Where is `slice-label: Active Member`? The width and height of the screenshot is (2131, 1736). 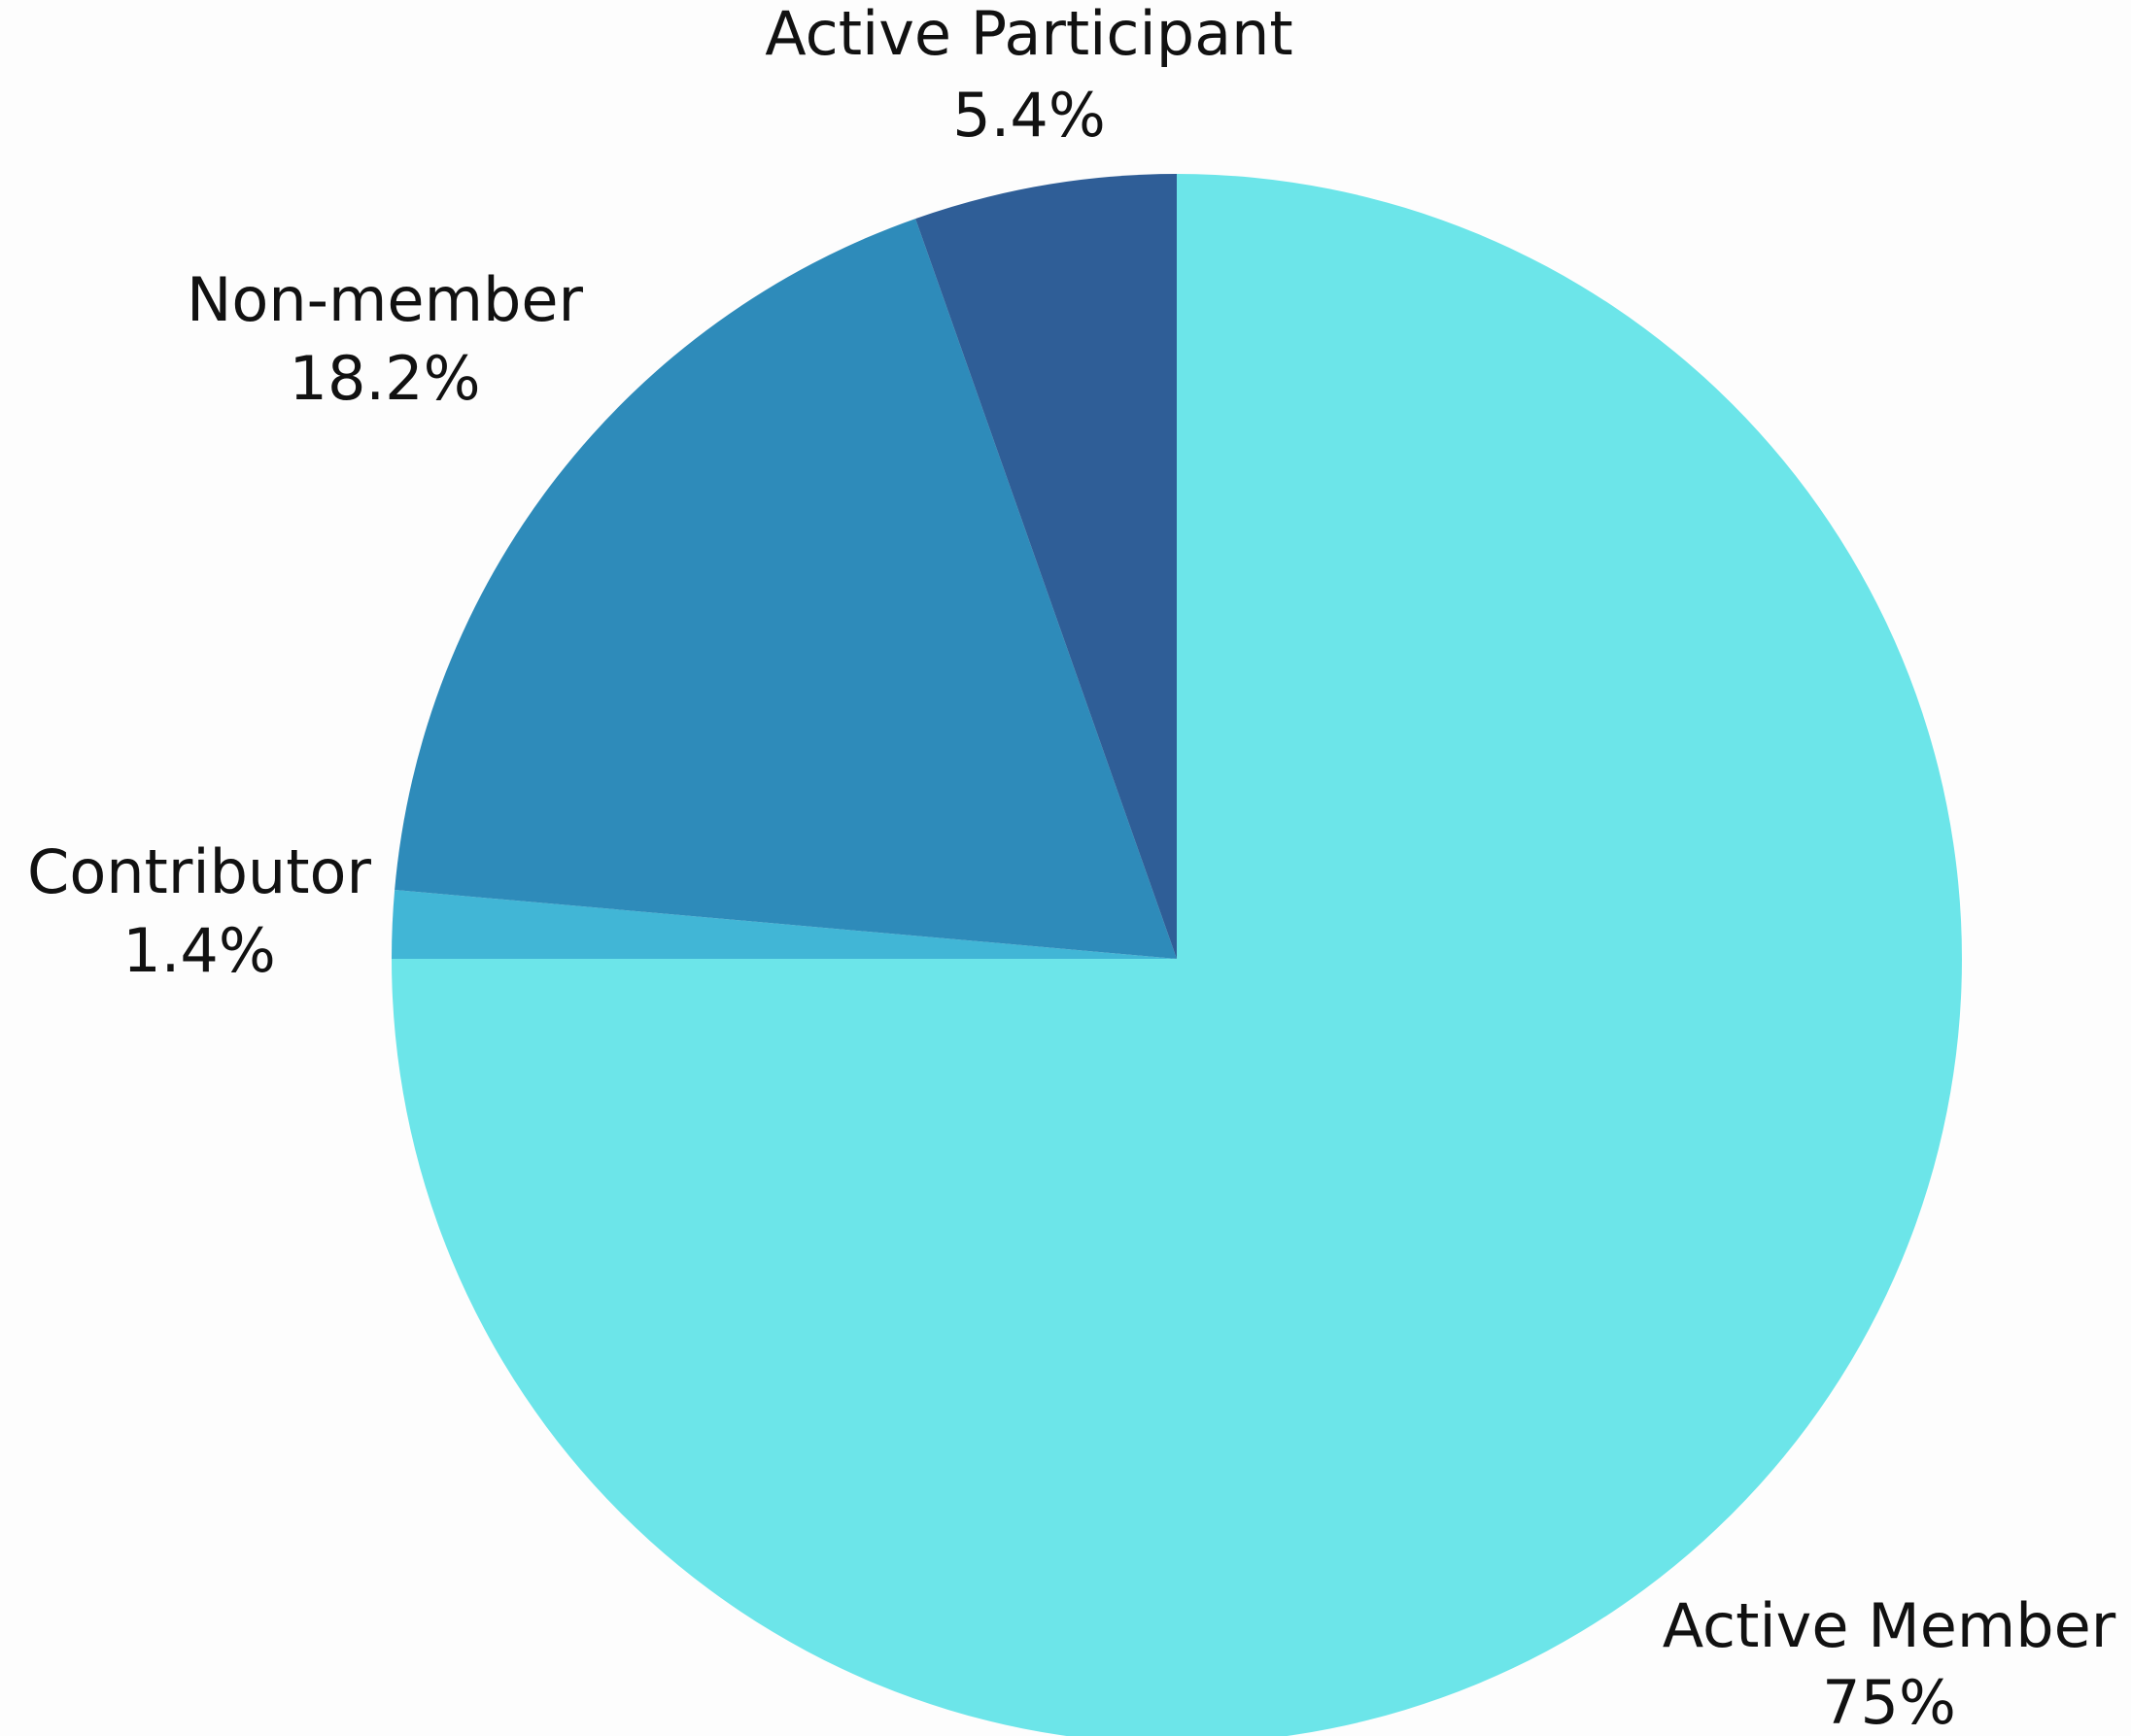 slice-label: Active Member is located at coordinates (1889, 1626).